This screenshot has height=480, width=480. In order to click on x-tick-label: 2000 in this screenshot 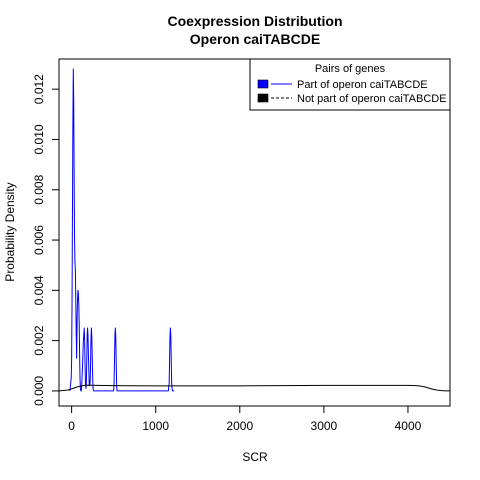, I will do `click(239, 426)`.